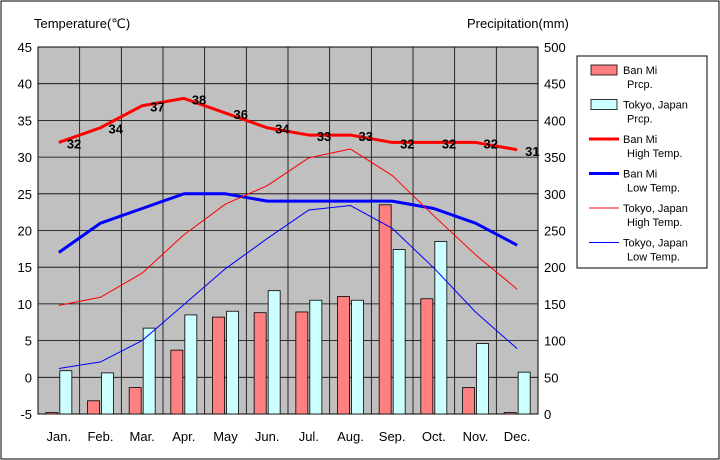 The image size is (720, 460). I want to click on left-tick-label: 10, so click(25, 304).